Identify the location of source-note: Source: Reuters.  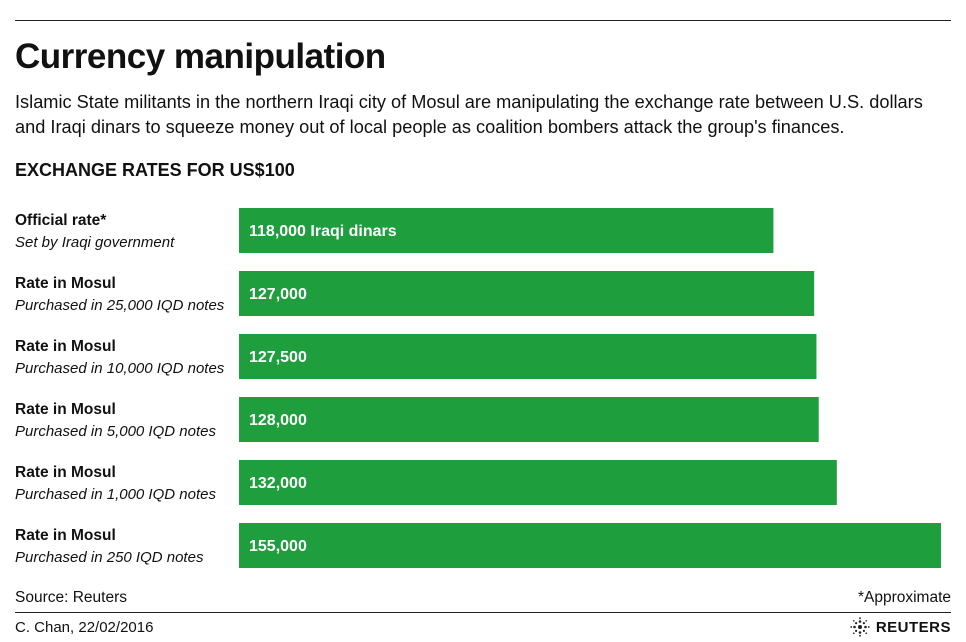
(71, 597).